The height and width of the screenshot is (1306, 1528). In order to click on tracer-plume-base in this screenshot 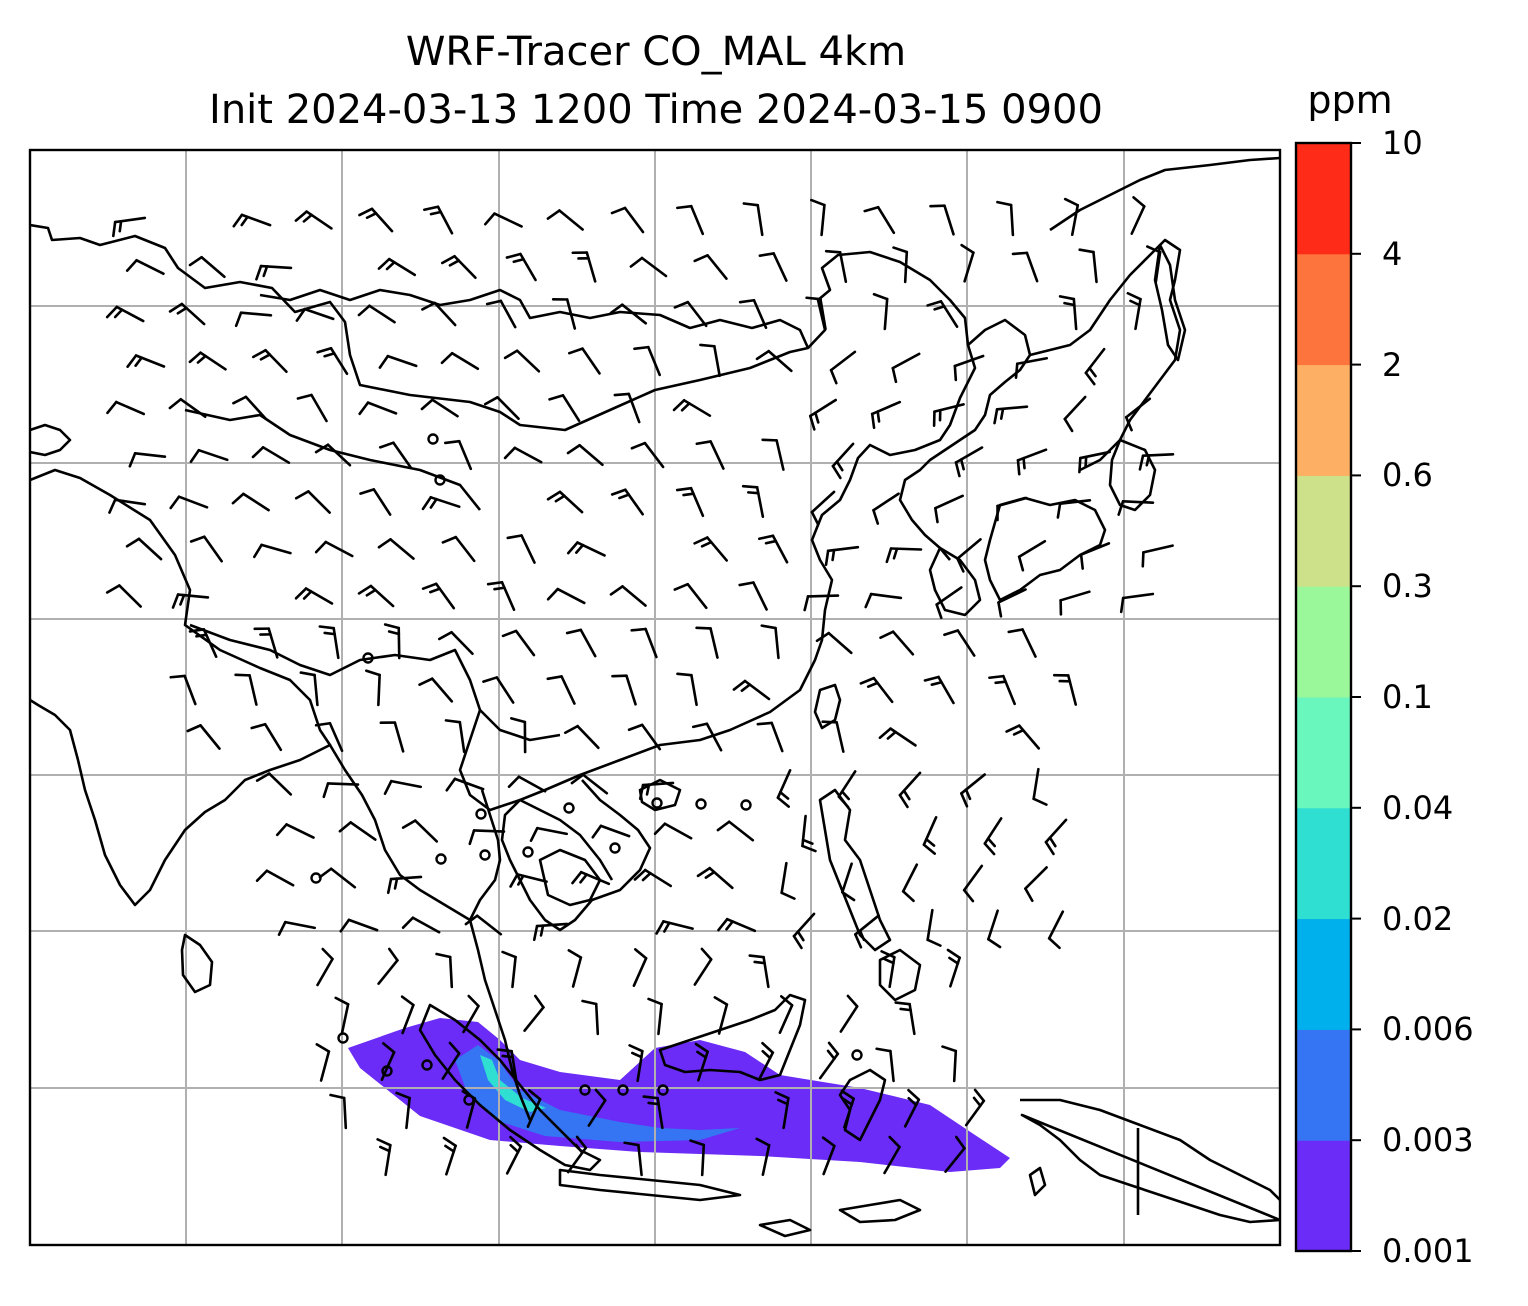, I will do `click(679, 1095)`.